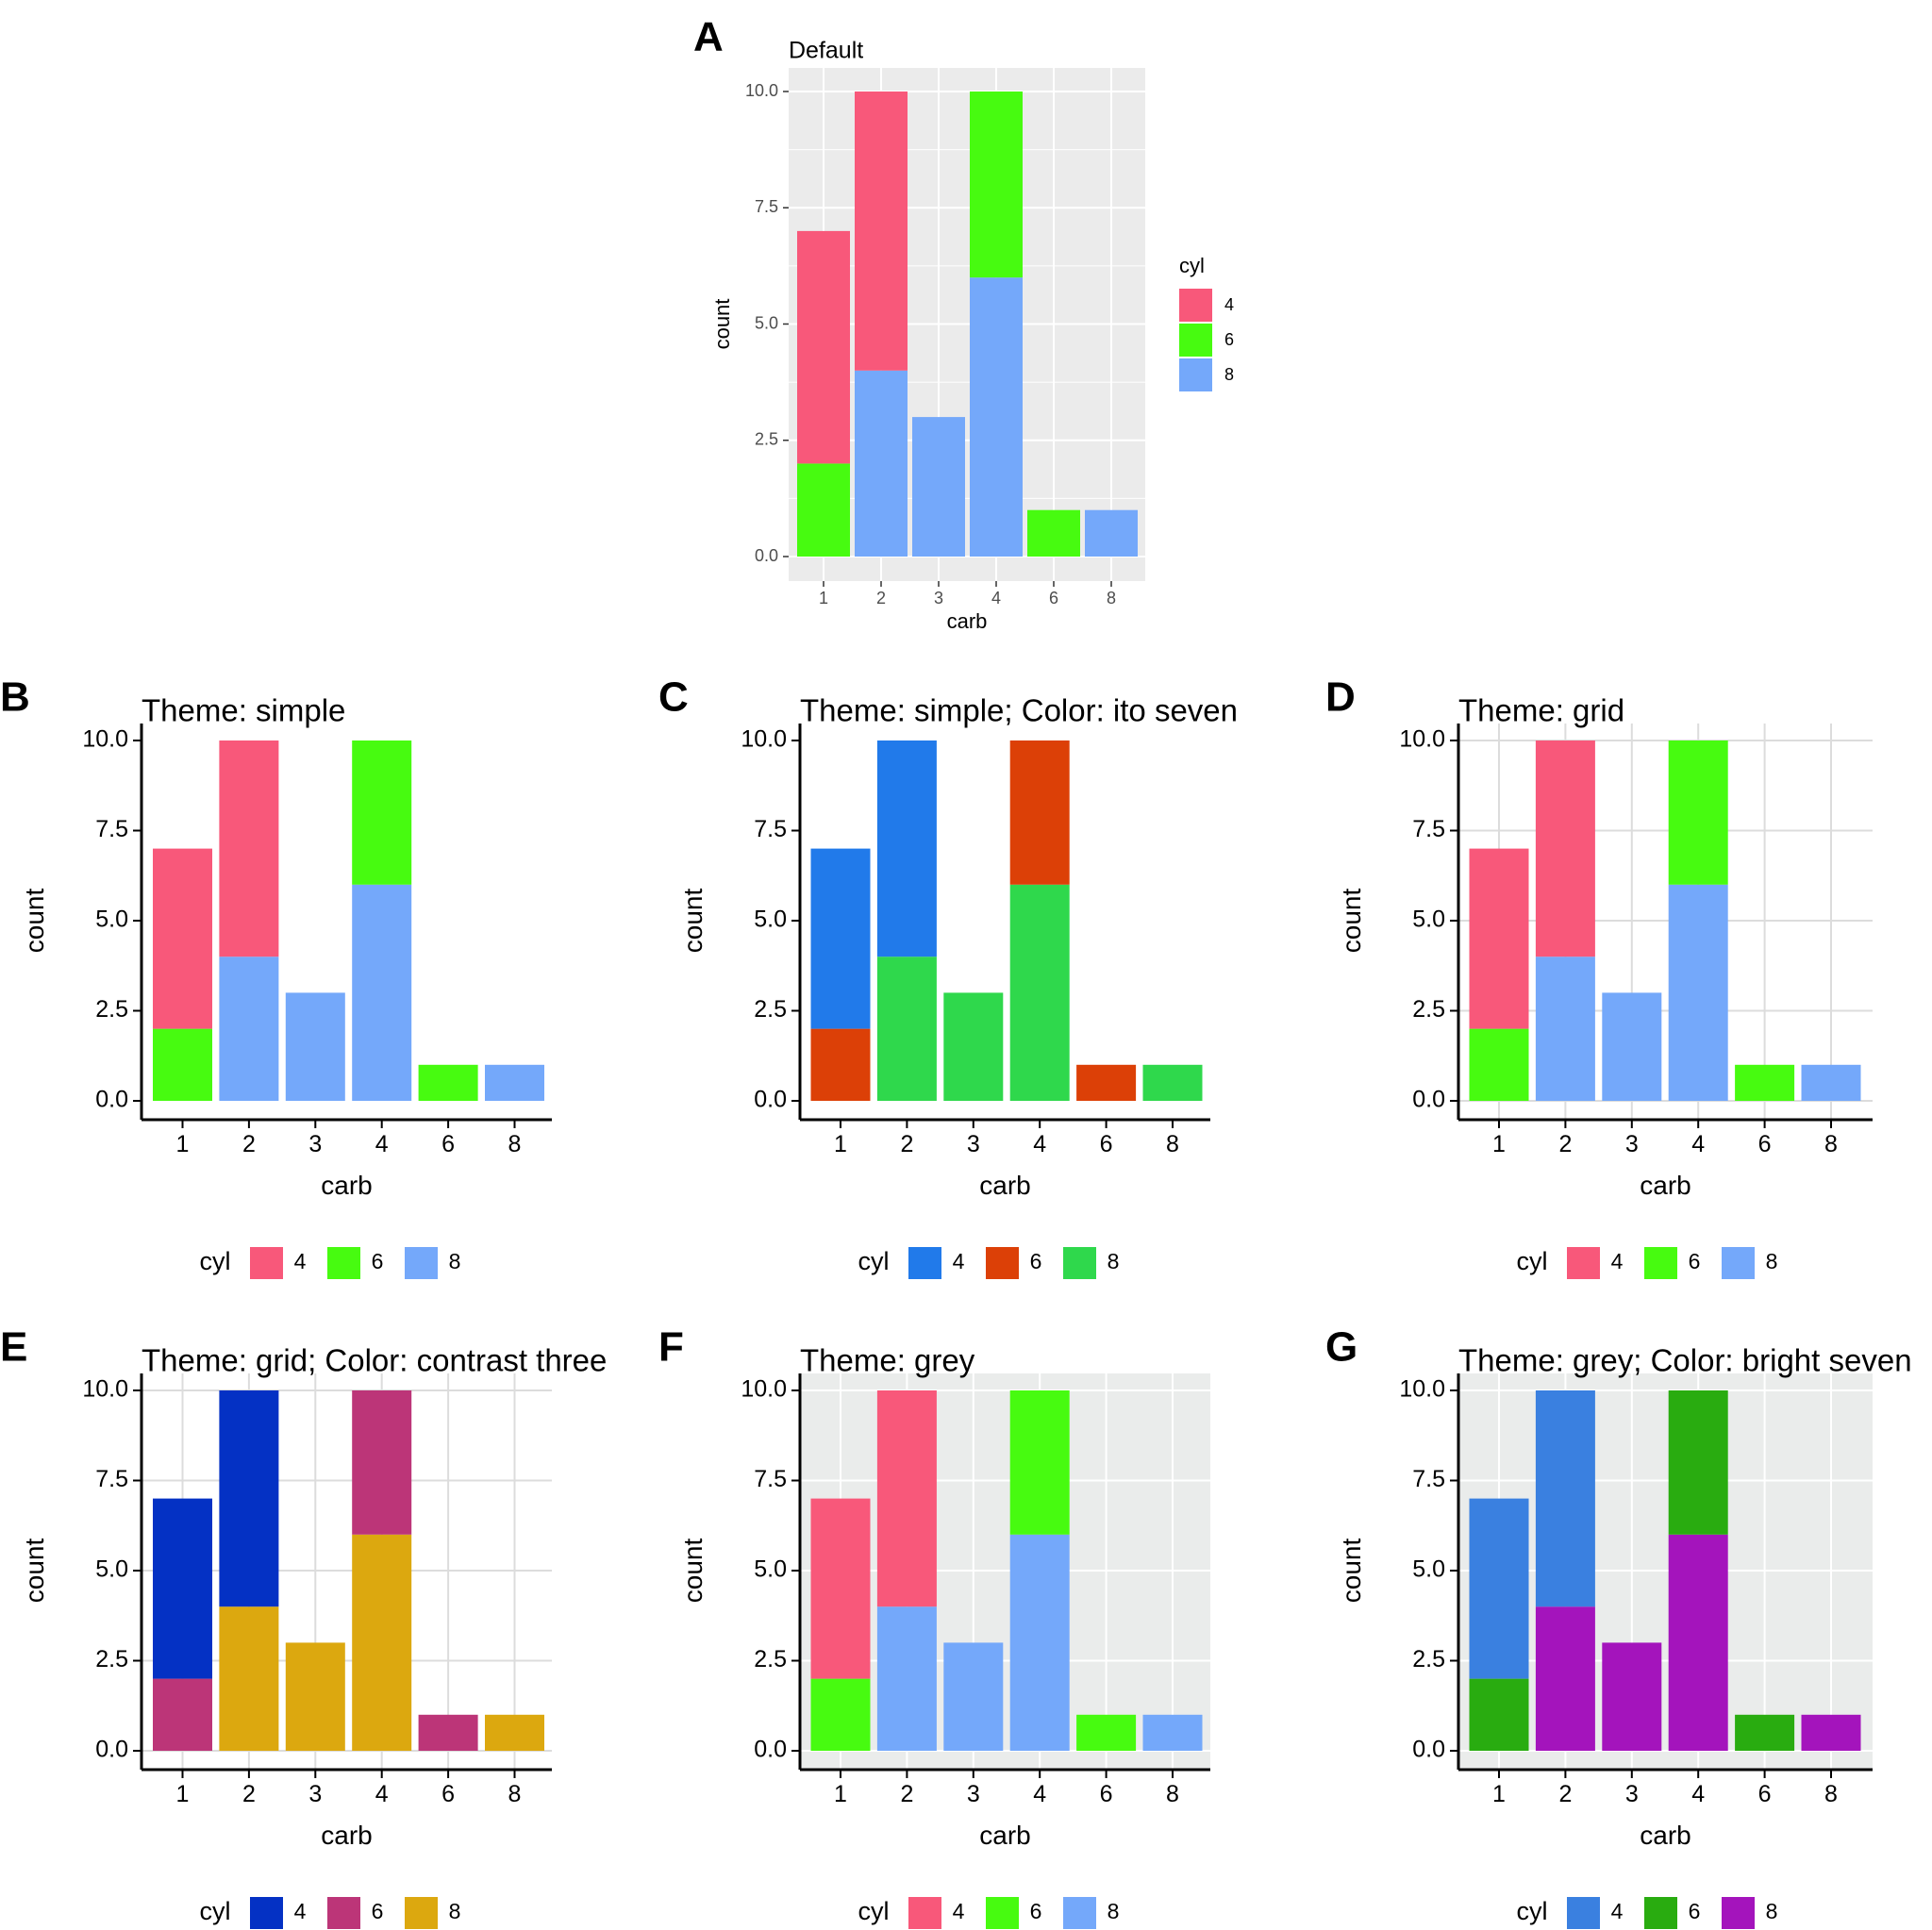  Describe the element at coordinates (1341, 697) in the screenshot. I see `panel-letter: D` at that location.